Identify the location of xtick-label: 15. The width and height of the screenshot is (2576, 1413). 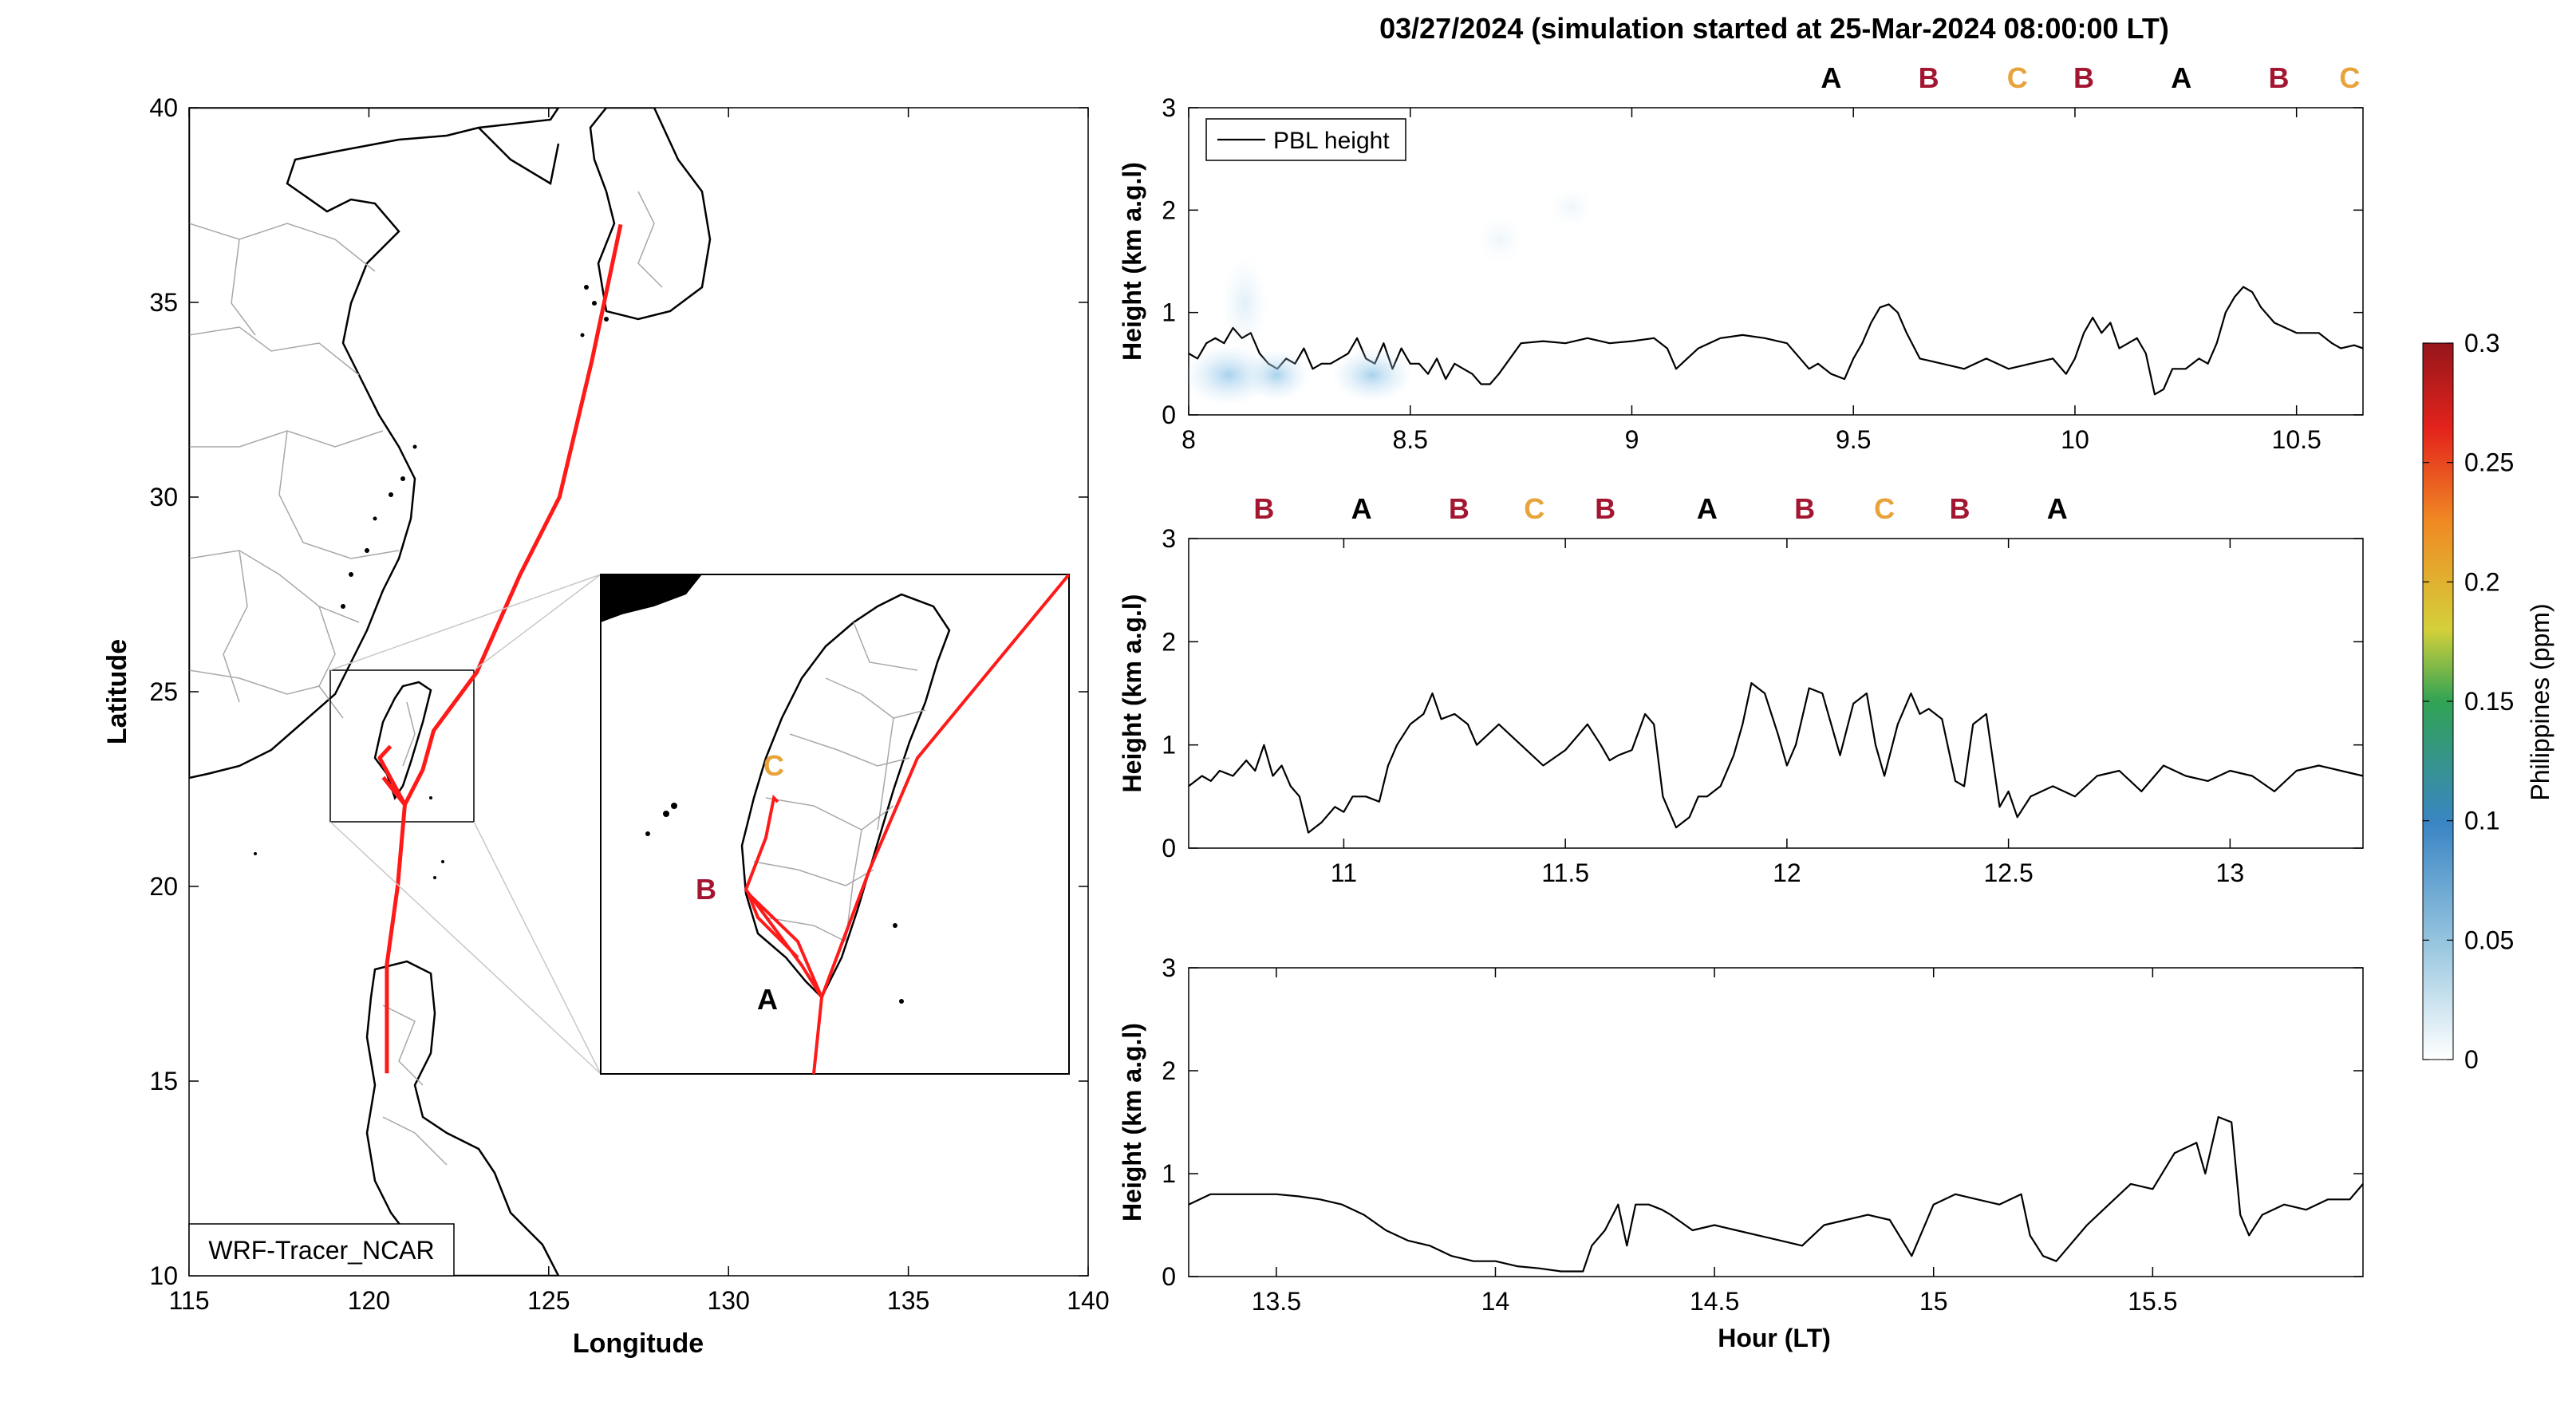
(1934, 1301).